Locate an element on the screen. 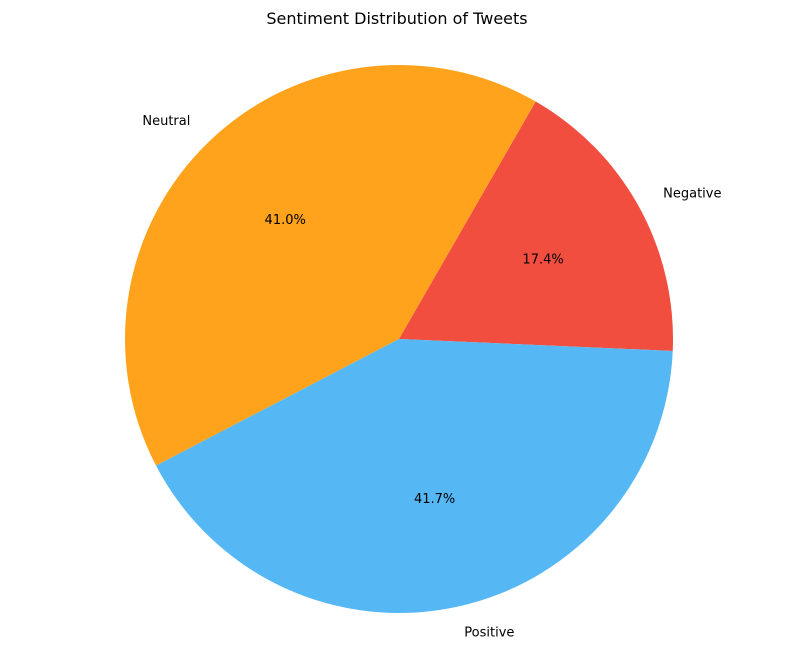  chart-title: Sentiment Distribution of Tweets is located at coordinates (396, 18).